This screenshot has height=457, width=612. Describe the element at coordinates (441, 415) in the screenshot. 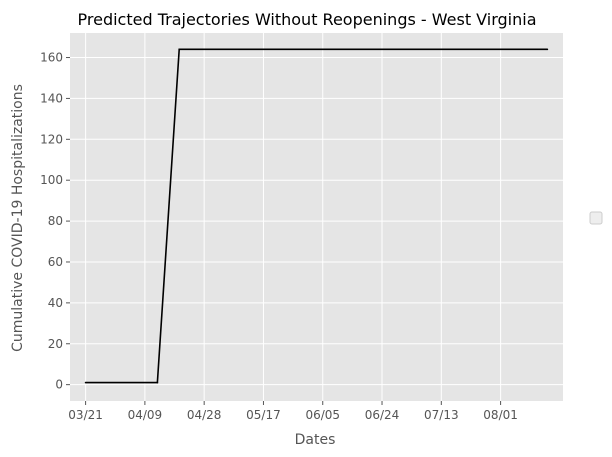

I see `x-tick-label: 07/13` at that location.